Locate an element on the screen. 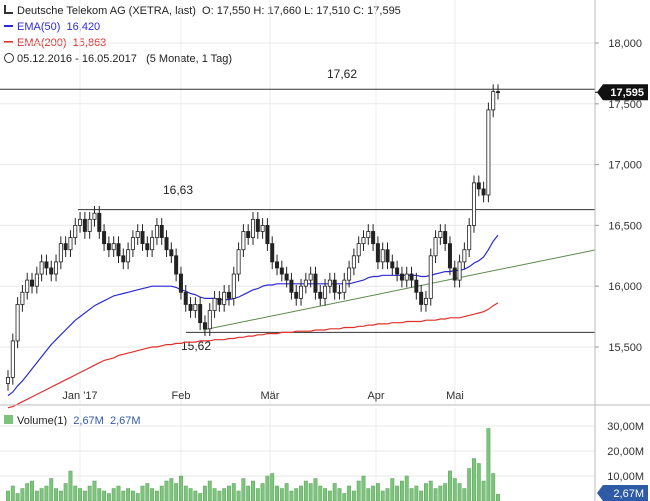  y-tick-label: 18,000 is located at coordinates (625, 44).